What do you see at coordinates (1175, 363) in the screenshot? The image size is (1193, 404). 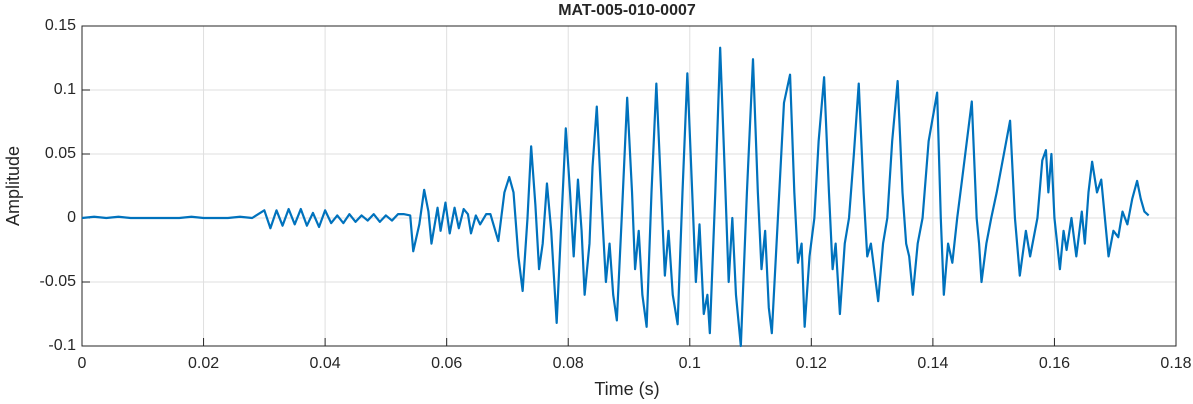 I see `x-tick-label: 0.18` at bounding box center [1175, 363].